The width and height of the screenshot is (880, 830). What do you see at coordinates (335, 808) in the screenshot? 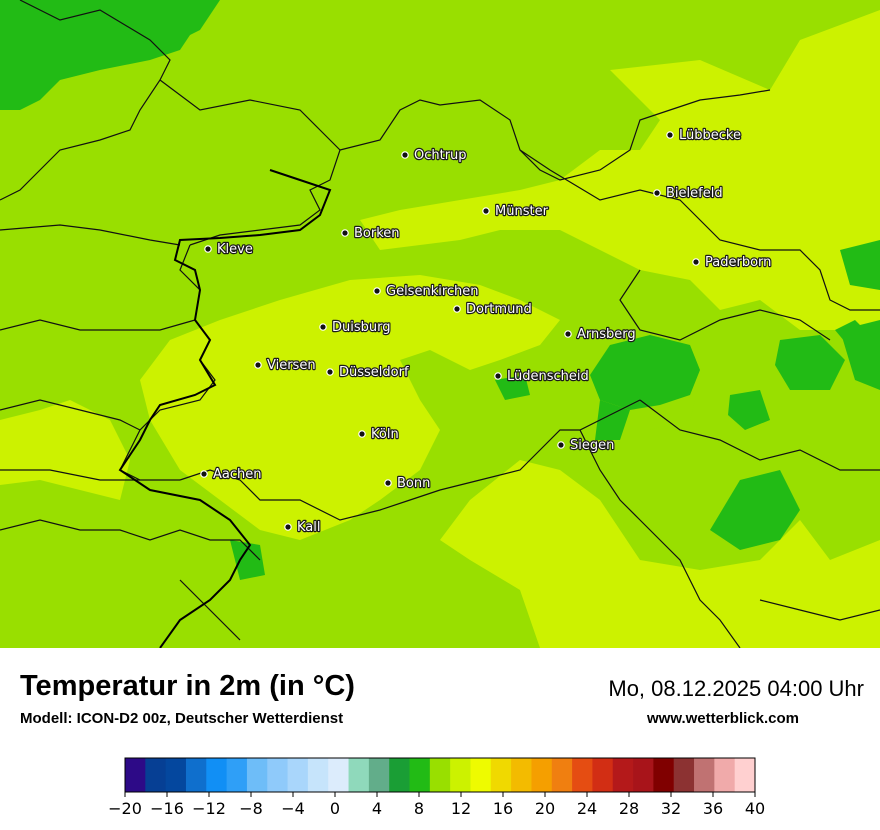
I see `legend-tick-label: 0` at bounding box center [335, 808].